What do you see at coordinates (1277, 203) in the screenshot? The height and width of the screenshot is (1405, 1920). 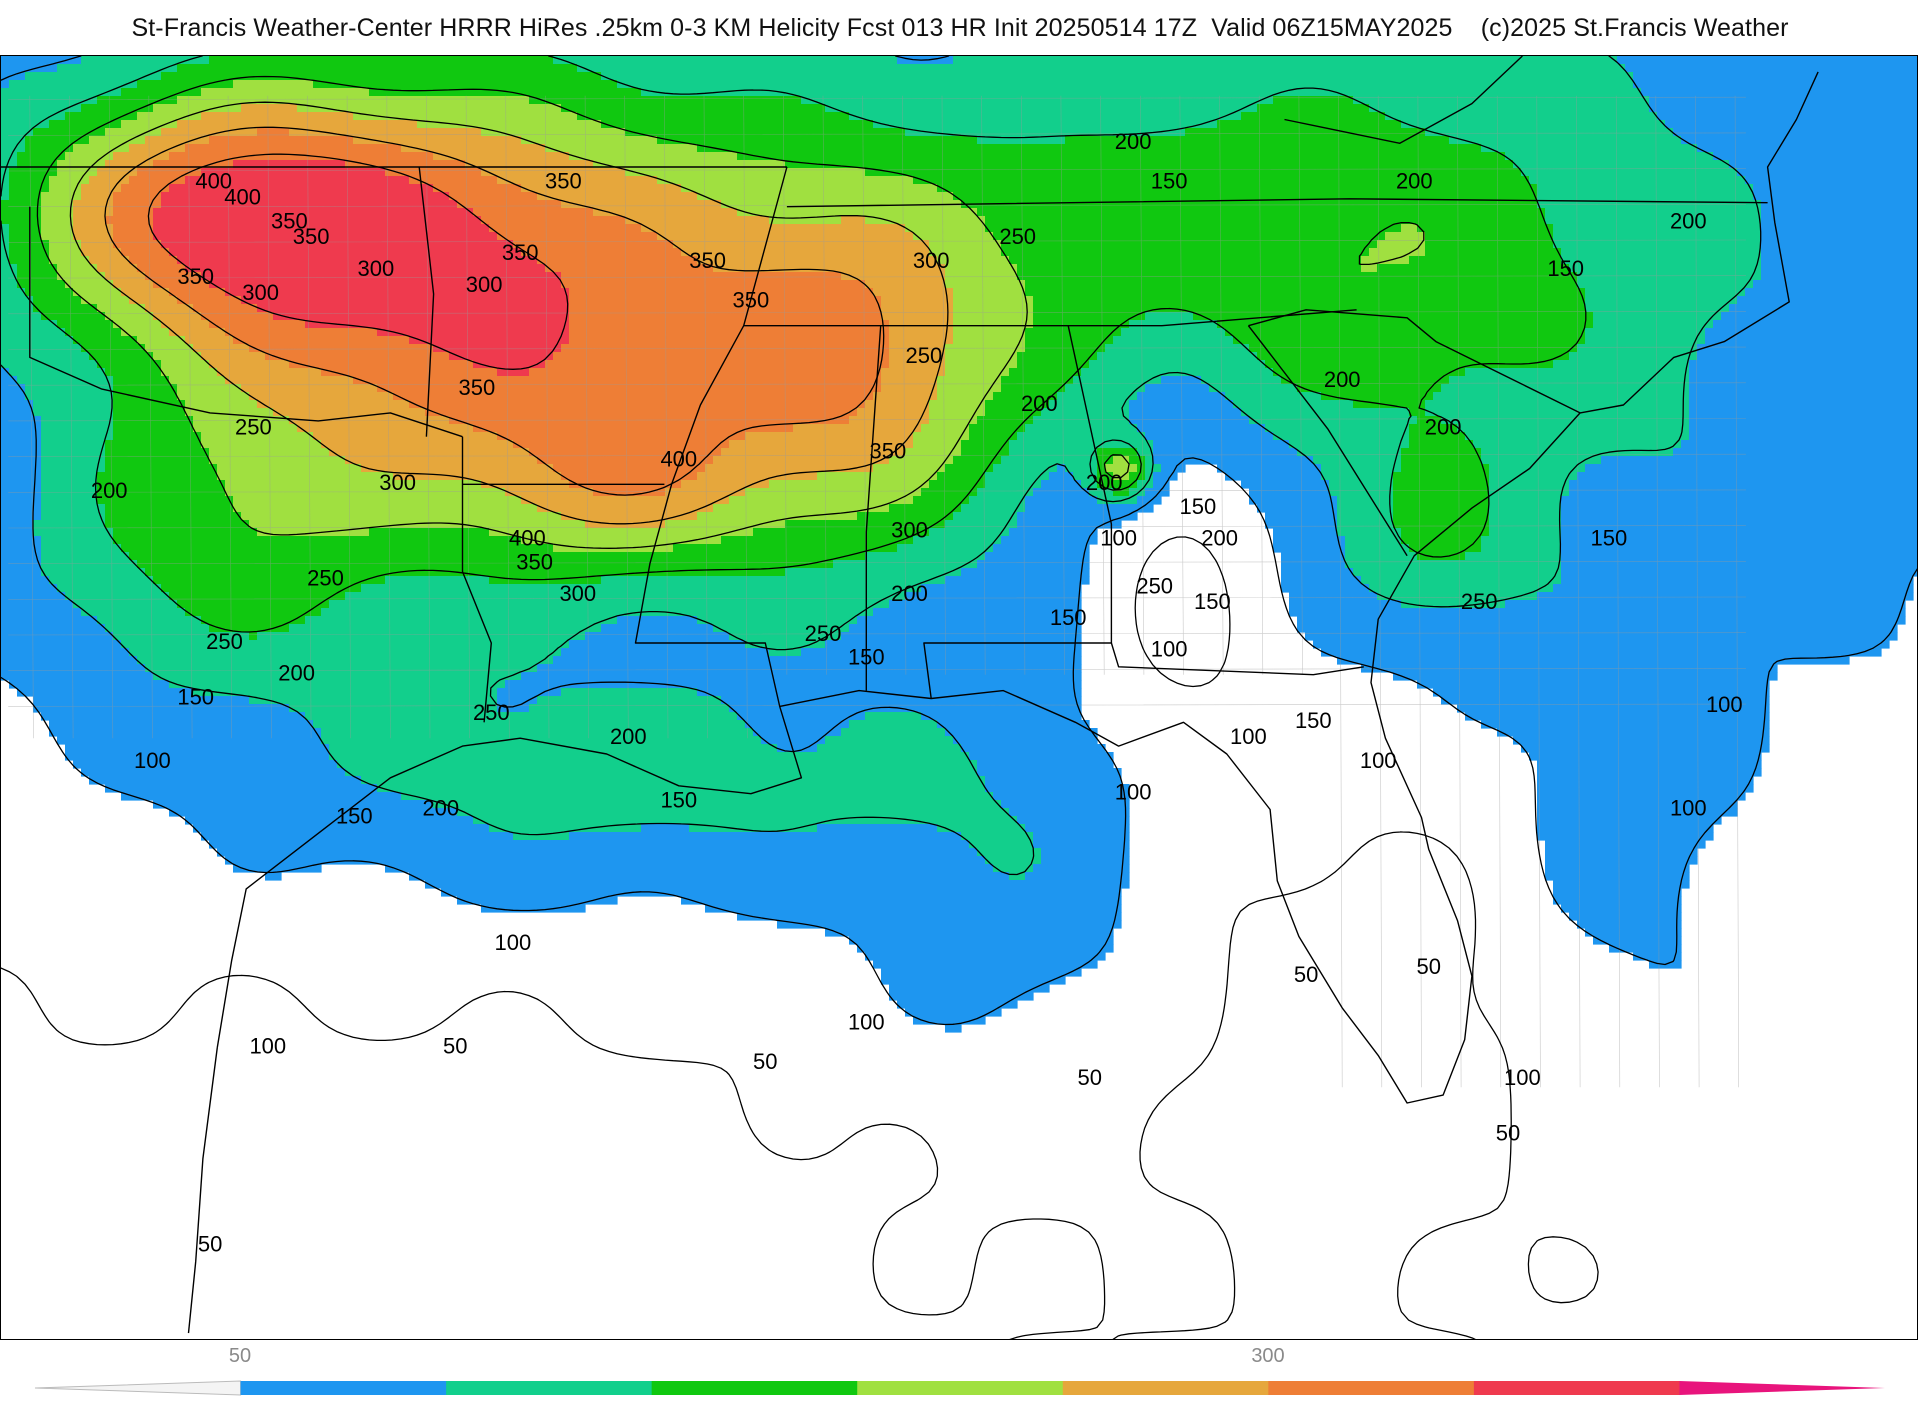 I see `boundary-ky-tn` at bounding box center [1277, 203].